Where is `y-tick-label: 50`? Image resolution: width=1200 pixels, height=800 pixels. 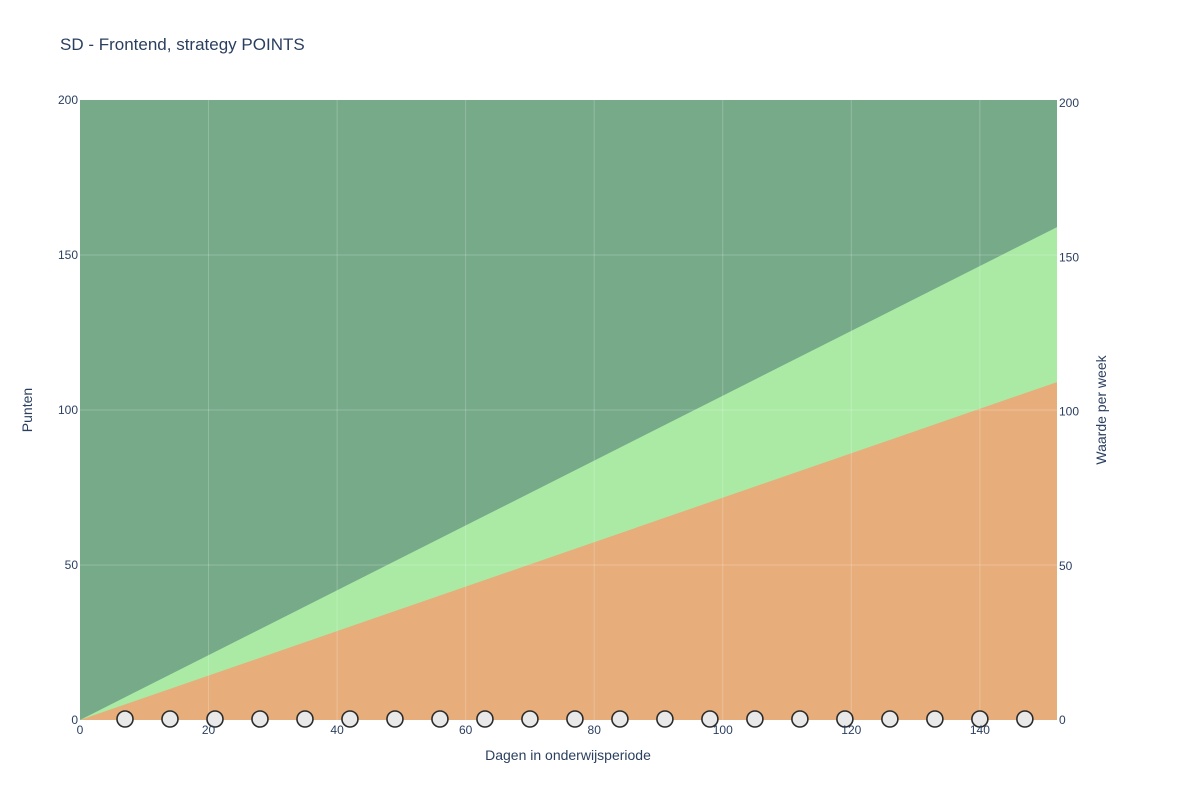
y-tick-label: 50 is located at coordinates (72, 565).